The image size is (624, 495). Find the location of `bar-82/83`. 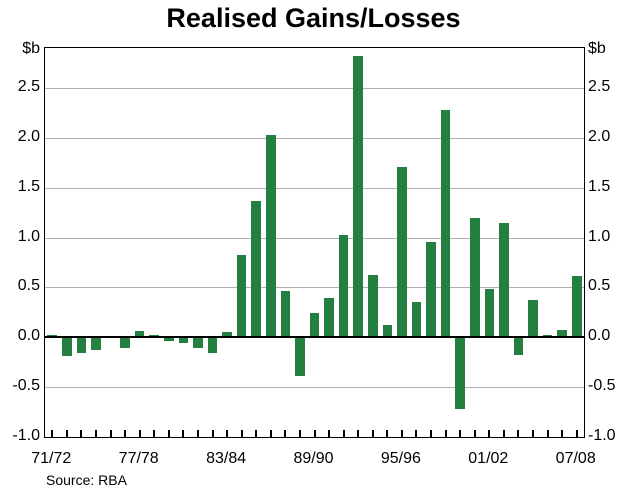

bar-82/83 is located at coordinates (212, 345).